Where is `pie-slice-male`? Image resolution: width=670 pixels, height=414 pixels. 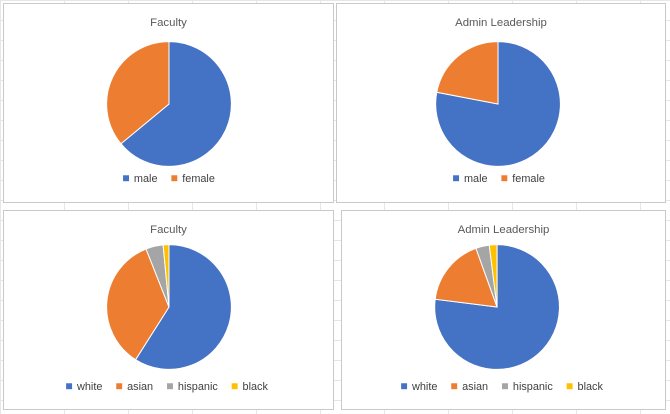 pie-slice-male is located at coordinates (176, 104).